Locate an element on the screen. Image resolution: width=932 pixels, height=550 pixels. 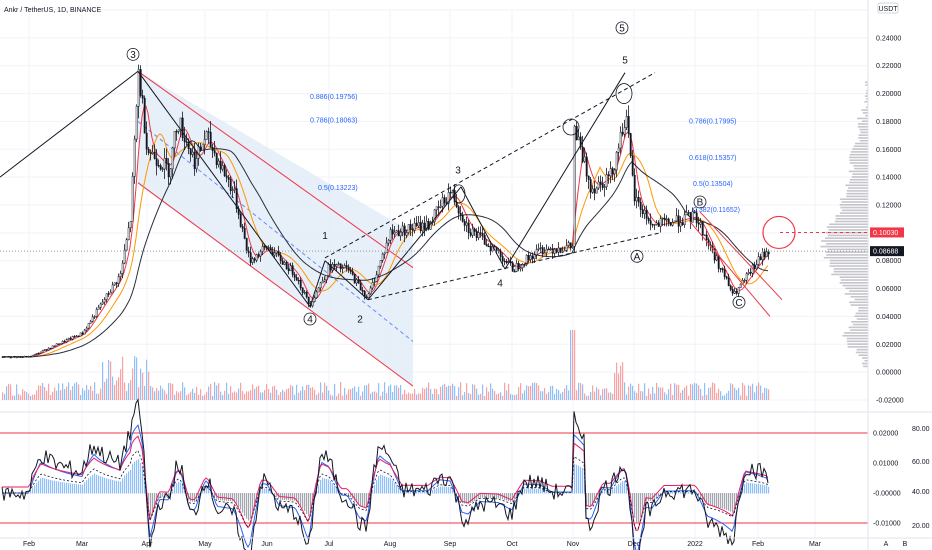
price-tick-label: 0.24000 is located at coordinates (888, 38).